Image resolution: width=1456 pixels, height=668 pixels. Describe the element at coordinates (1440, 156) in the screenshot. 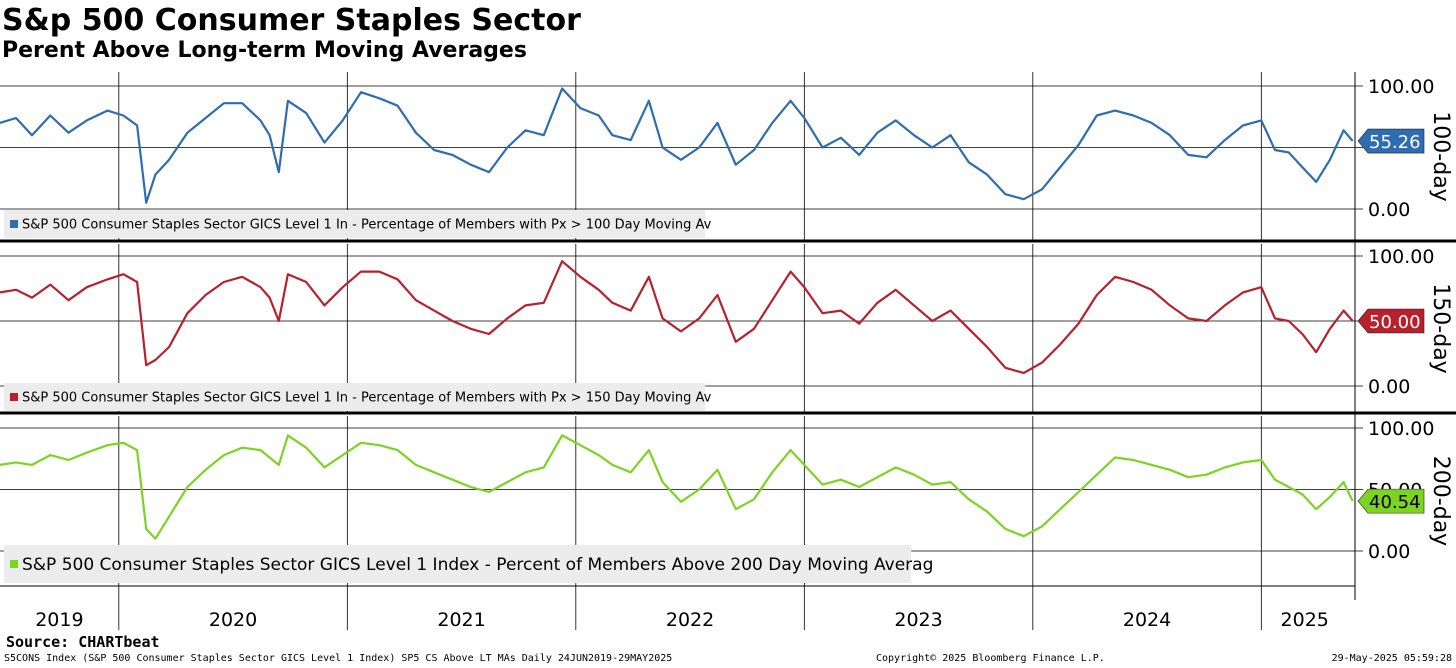

I see `y-axis-title: 100-day` at that location.